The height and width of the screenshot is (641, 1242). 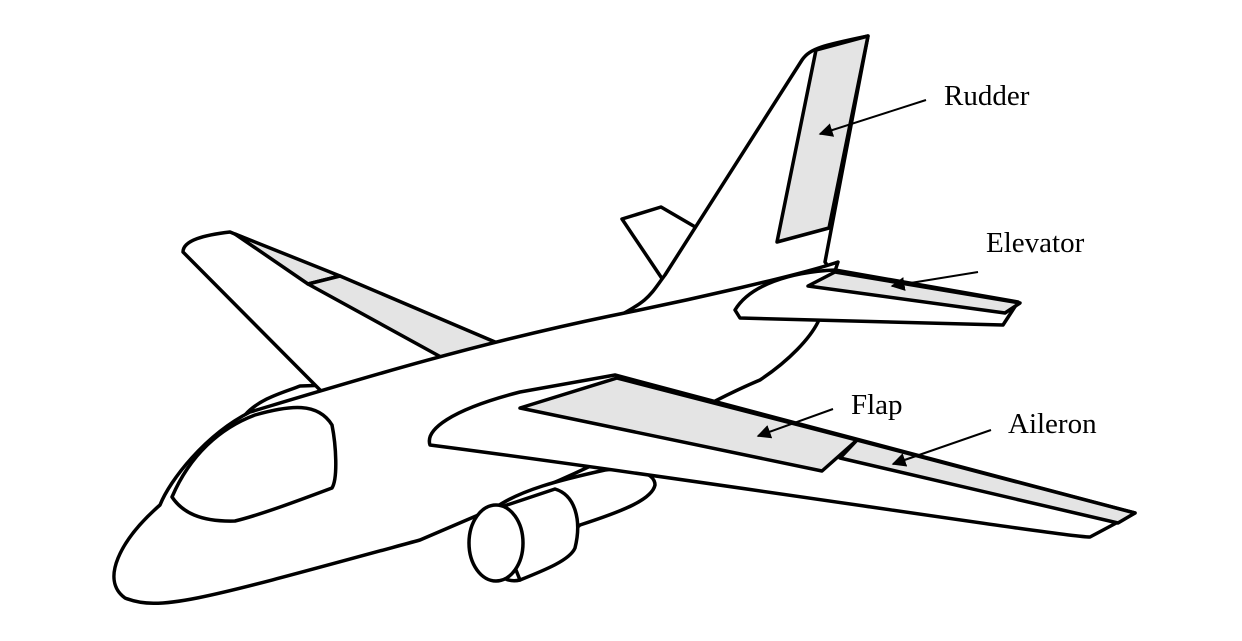 I want to click on flap-pointer, so click(x=795, y=423).